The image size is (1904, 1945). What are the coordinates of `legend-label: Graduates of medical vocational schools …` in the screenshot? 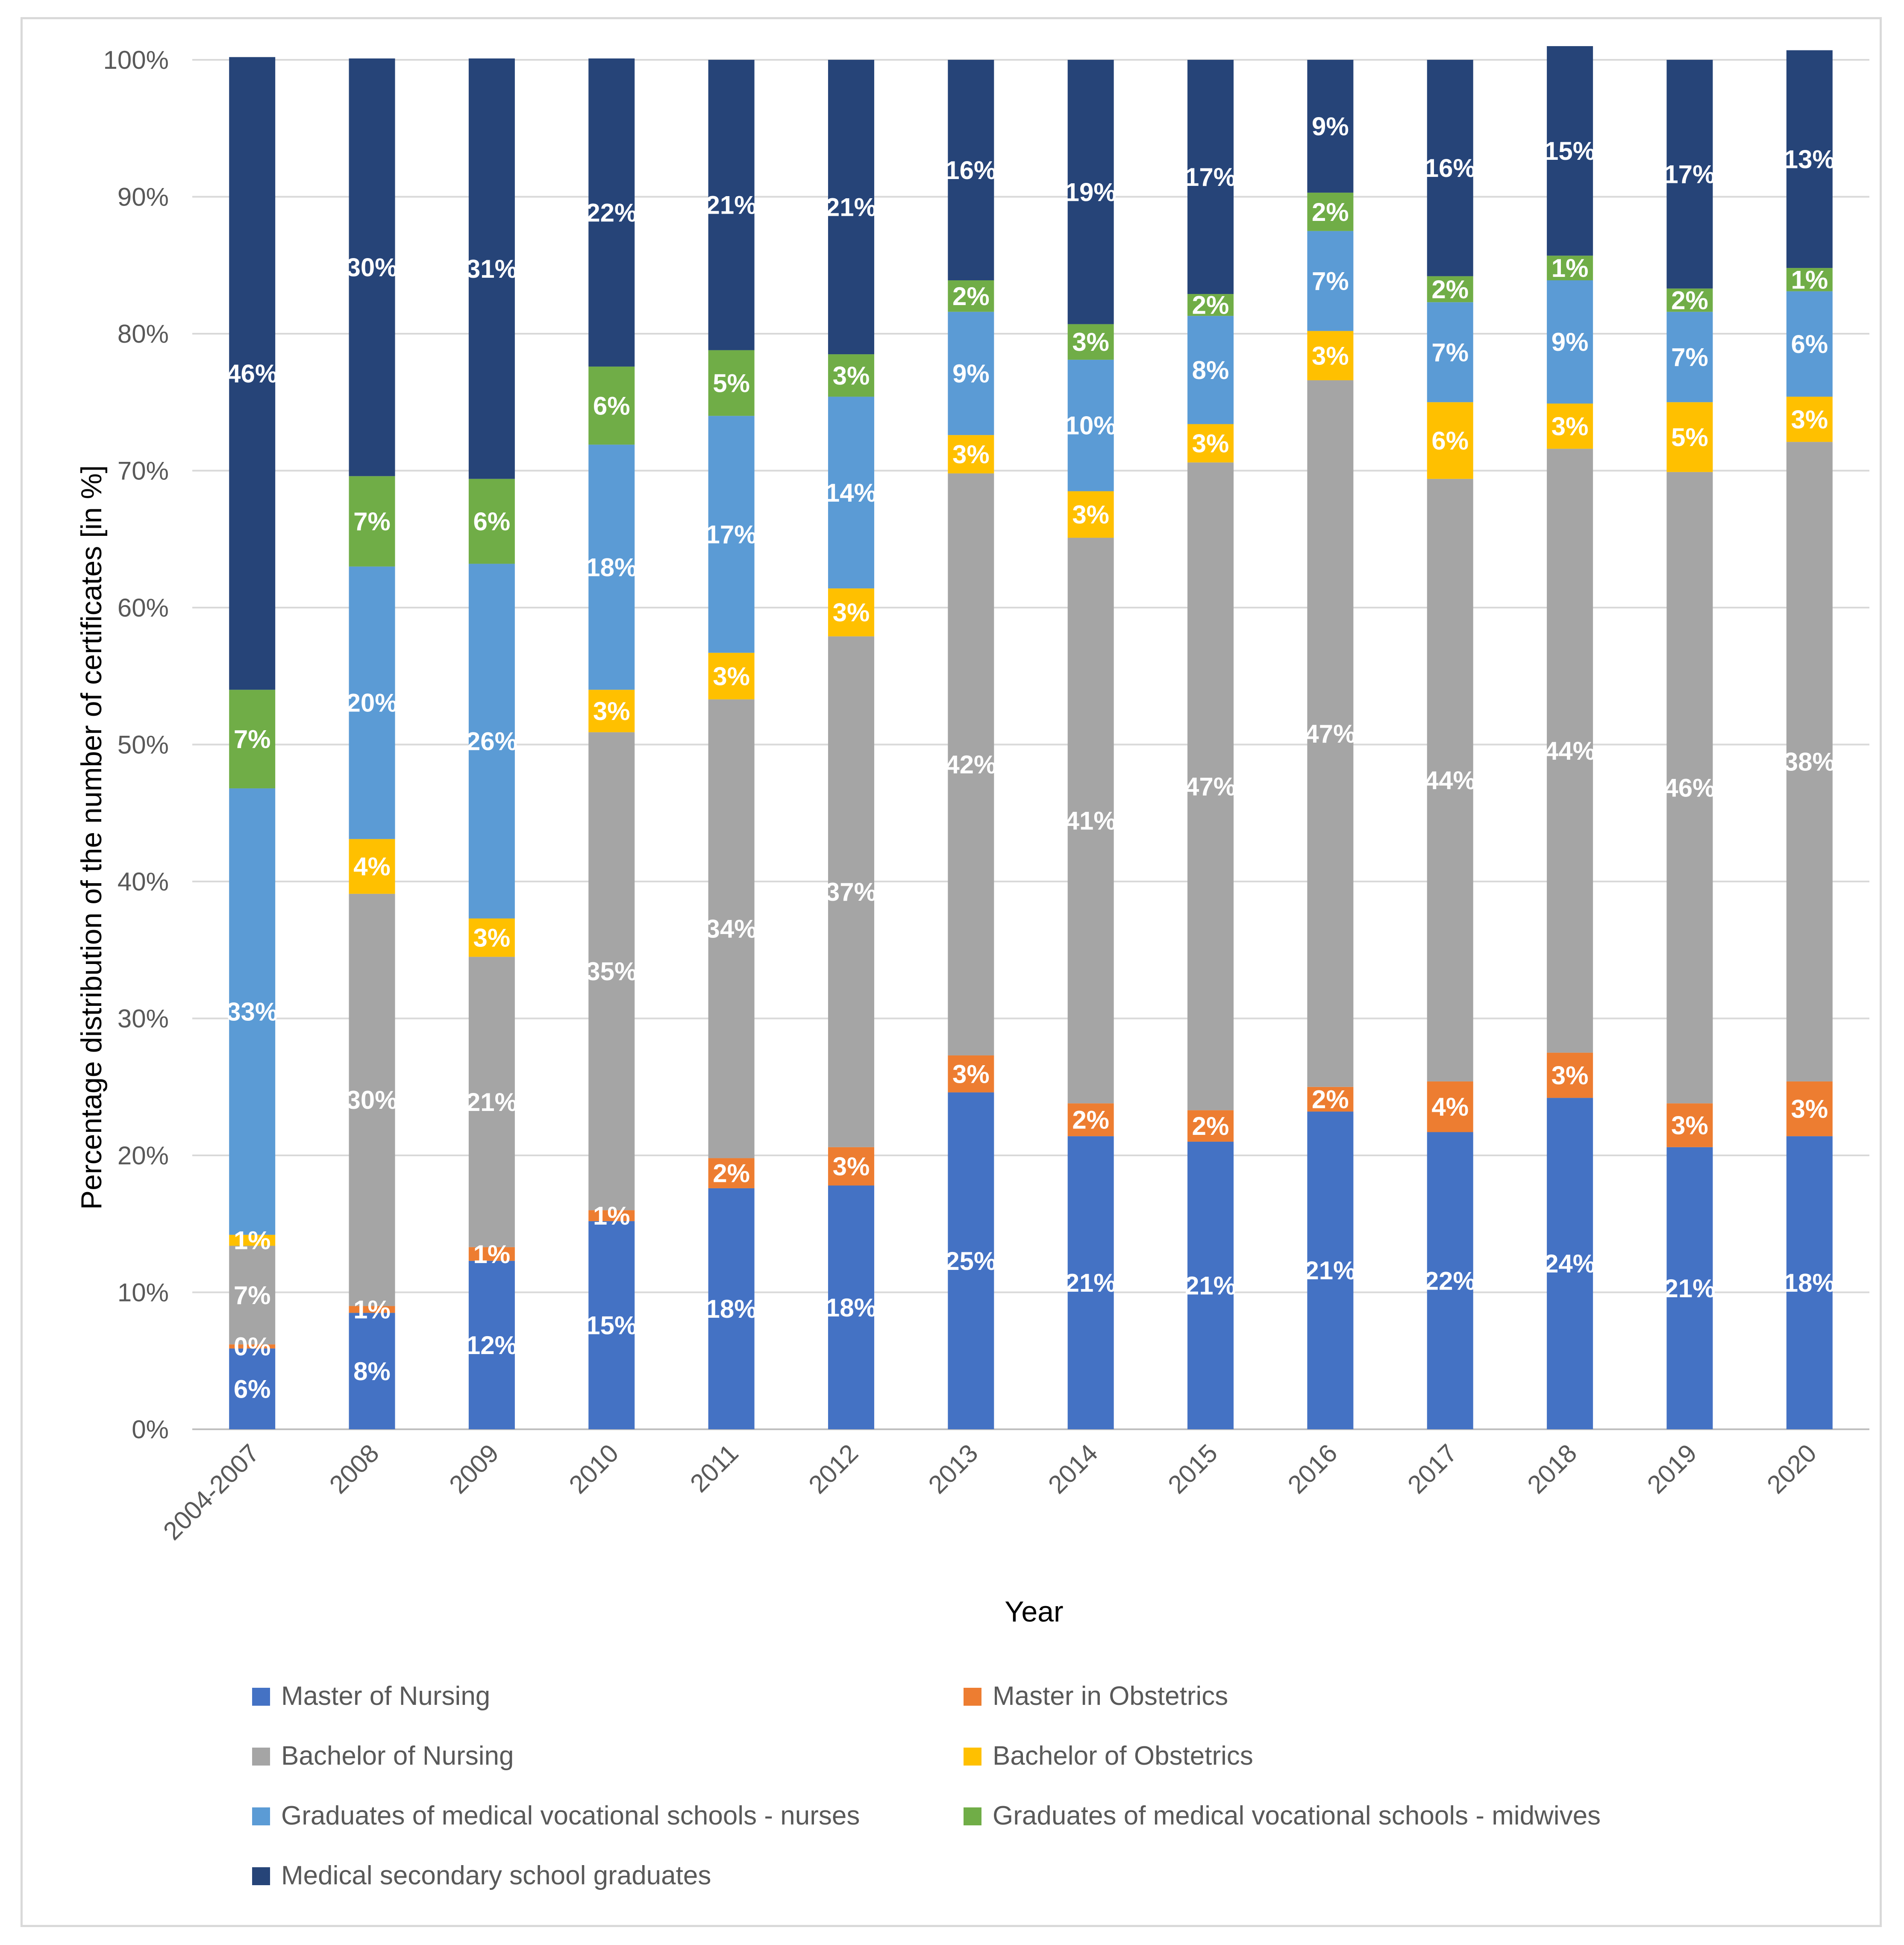 It's located at (1297, 1815).